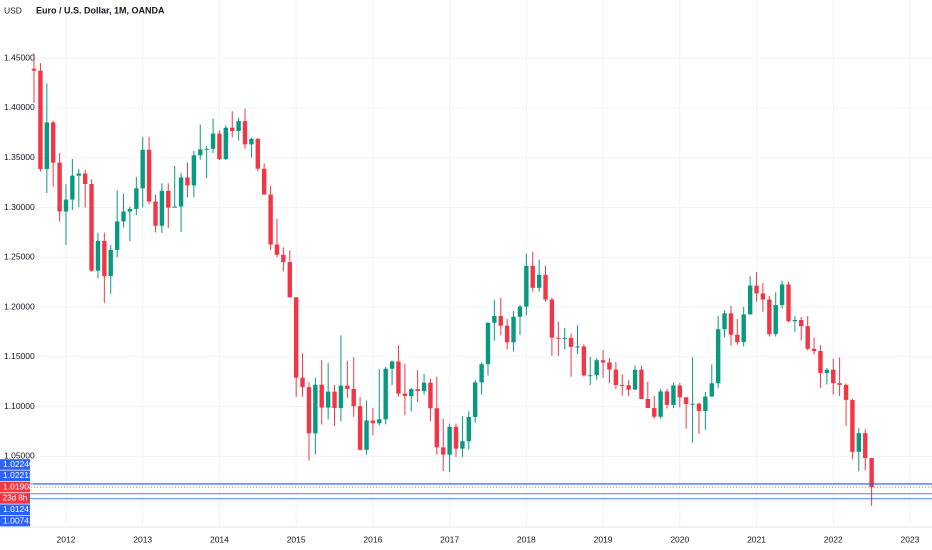 This screenshot has height=550, width=932. What do you see at coordinates (19, 257) in the screenshot?
I see `y-tick-label: 1.25000` at bounding box center [19, 257].